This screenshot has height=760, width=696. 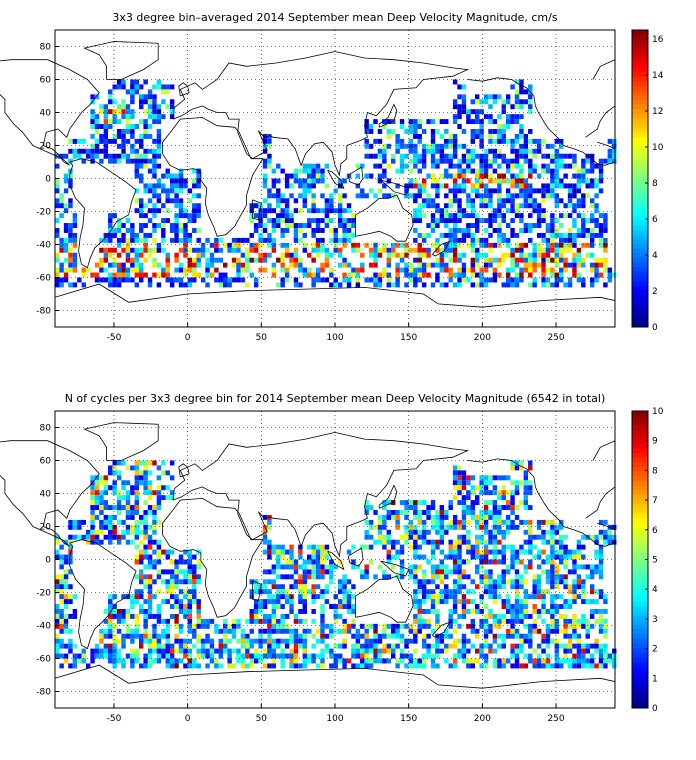 I want to click on y-tick-label: -40, so click(x=43, y=246).